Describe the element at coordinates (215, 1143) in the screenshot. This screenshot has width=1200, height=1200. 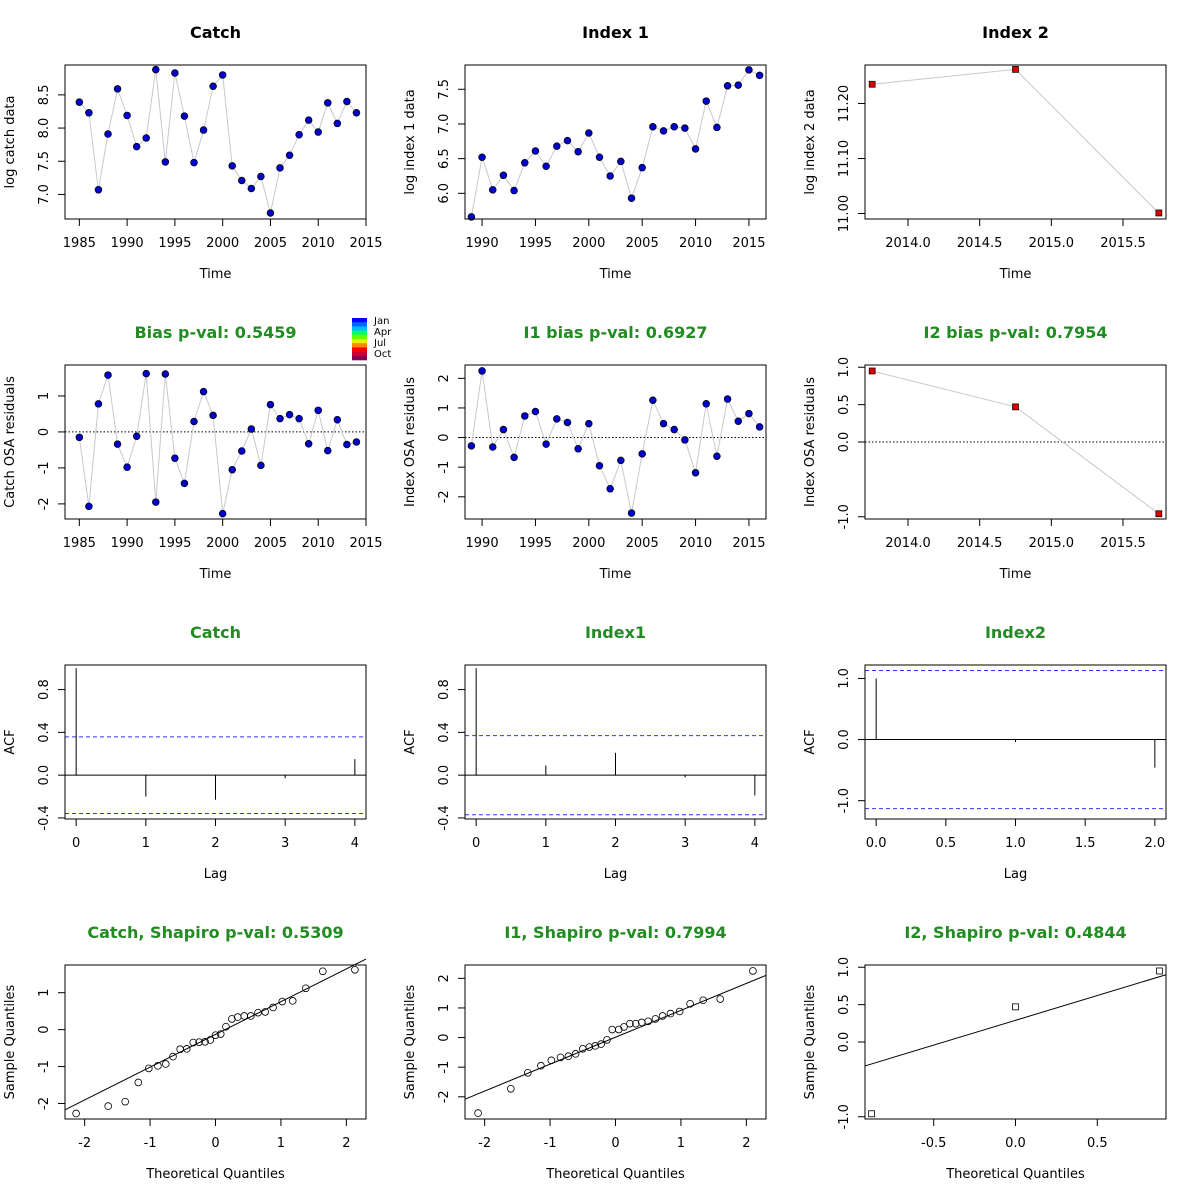
I see `x-tick-label: 0` at that location.